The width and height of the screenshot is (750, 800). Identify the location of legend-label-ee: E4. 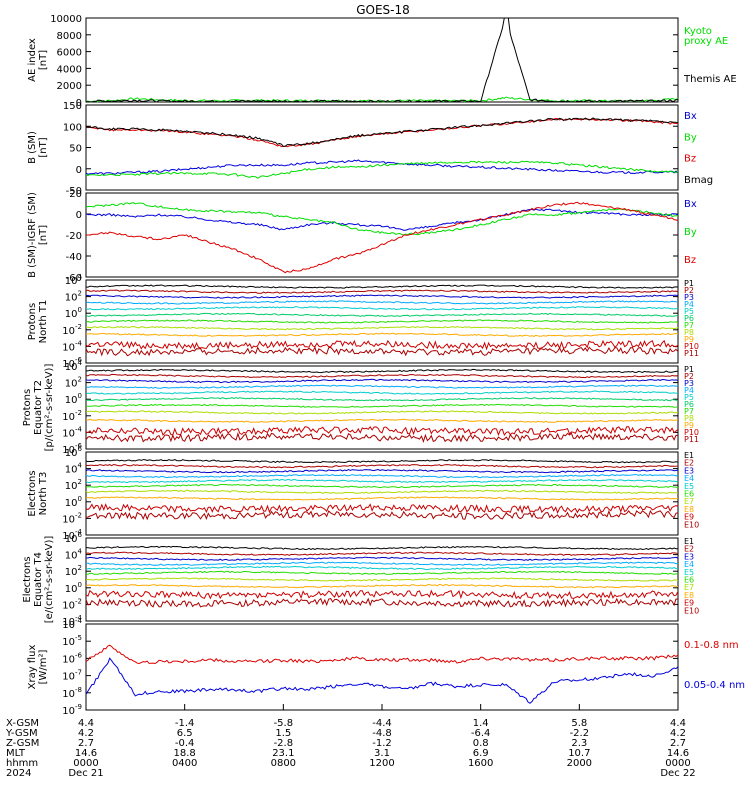
(689, 564).